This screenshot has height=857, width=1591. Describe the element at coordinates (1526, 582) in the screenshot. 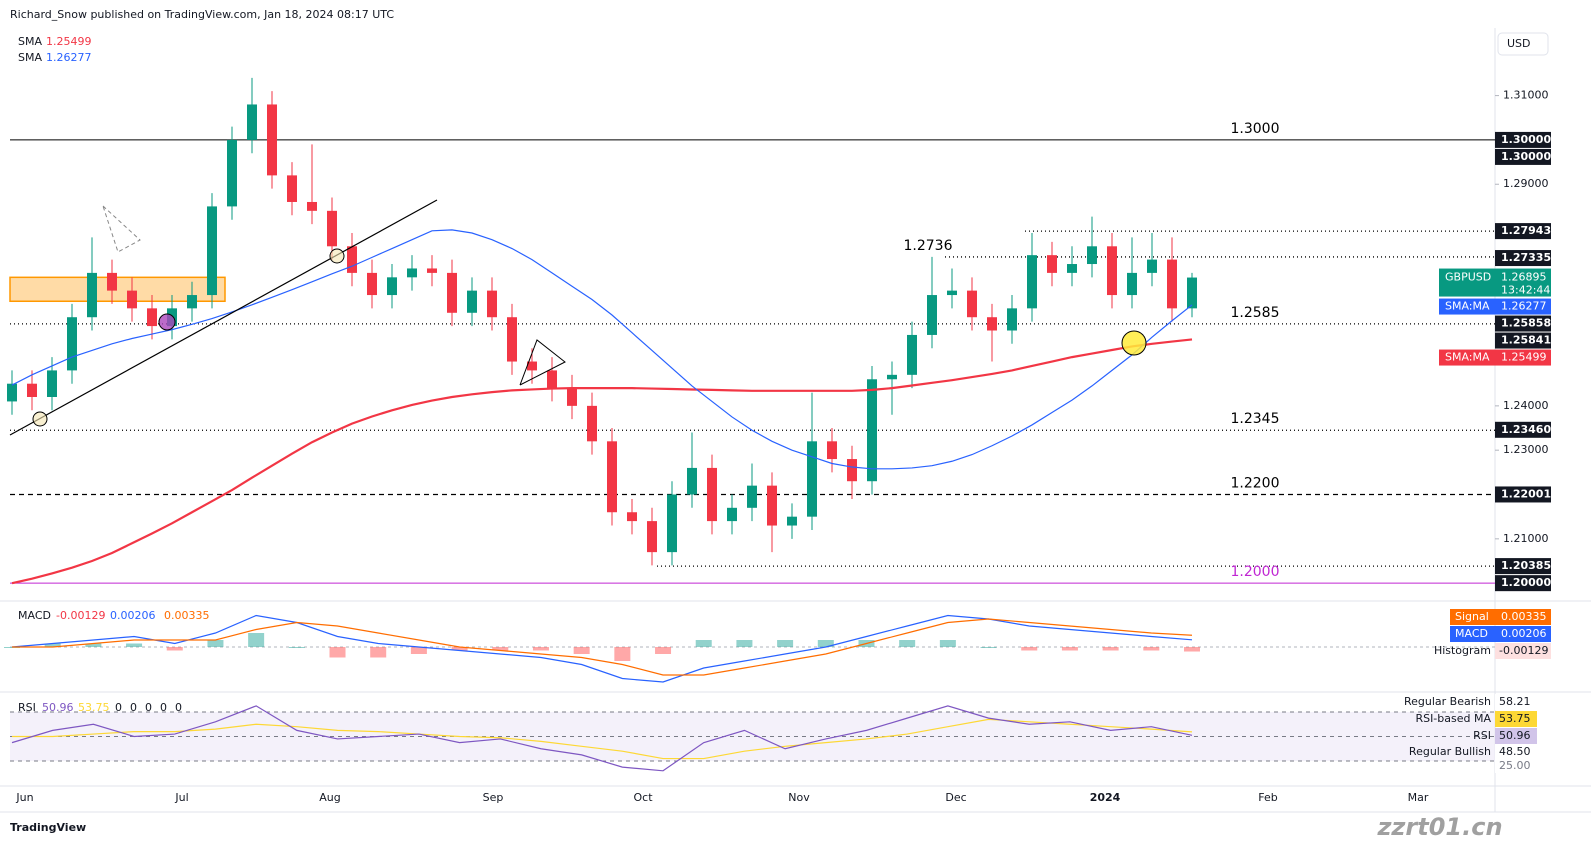

I see `price-tag-label: 1.20000` at that location.